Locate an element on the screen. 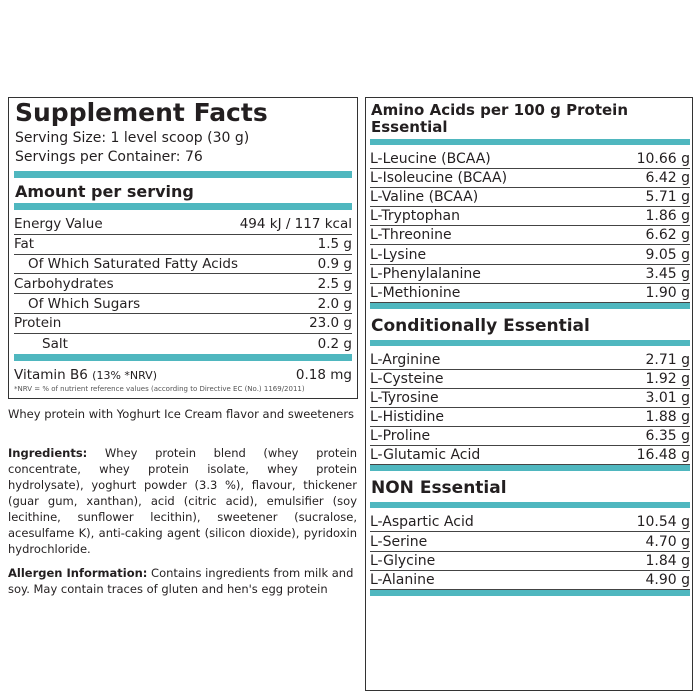 The height and width of the screenshot is (700, 700). amino-label: L-Lysine is located at coordinates (398, 254).